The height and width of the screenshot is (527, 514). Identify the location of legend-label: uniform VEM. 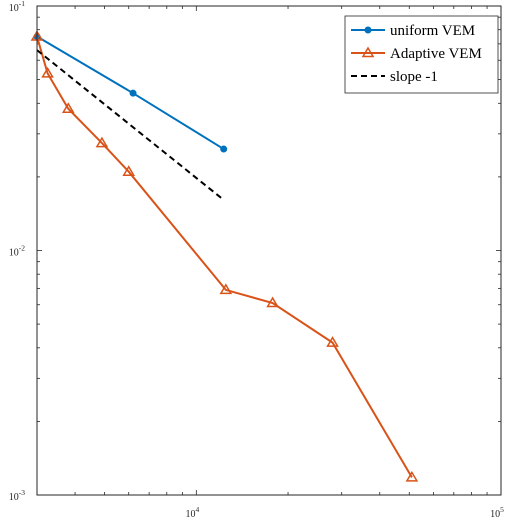
(432, 31).